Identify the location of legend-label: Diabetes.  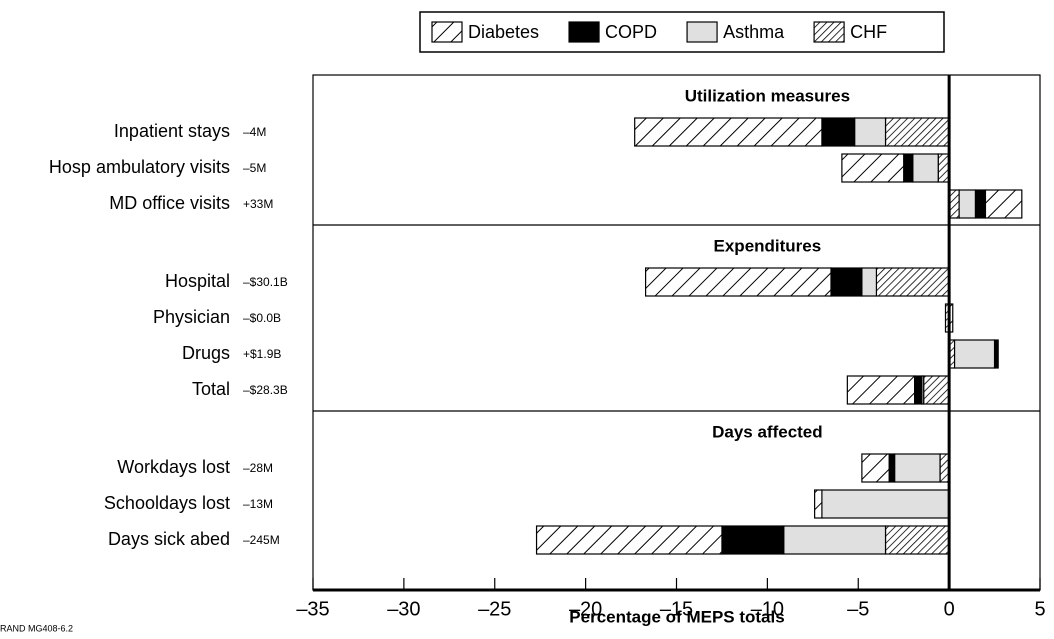
(503, 32).